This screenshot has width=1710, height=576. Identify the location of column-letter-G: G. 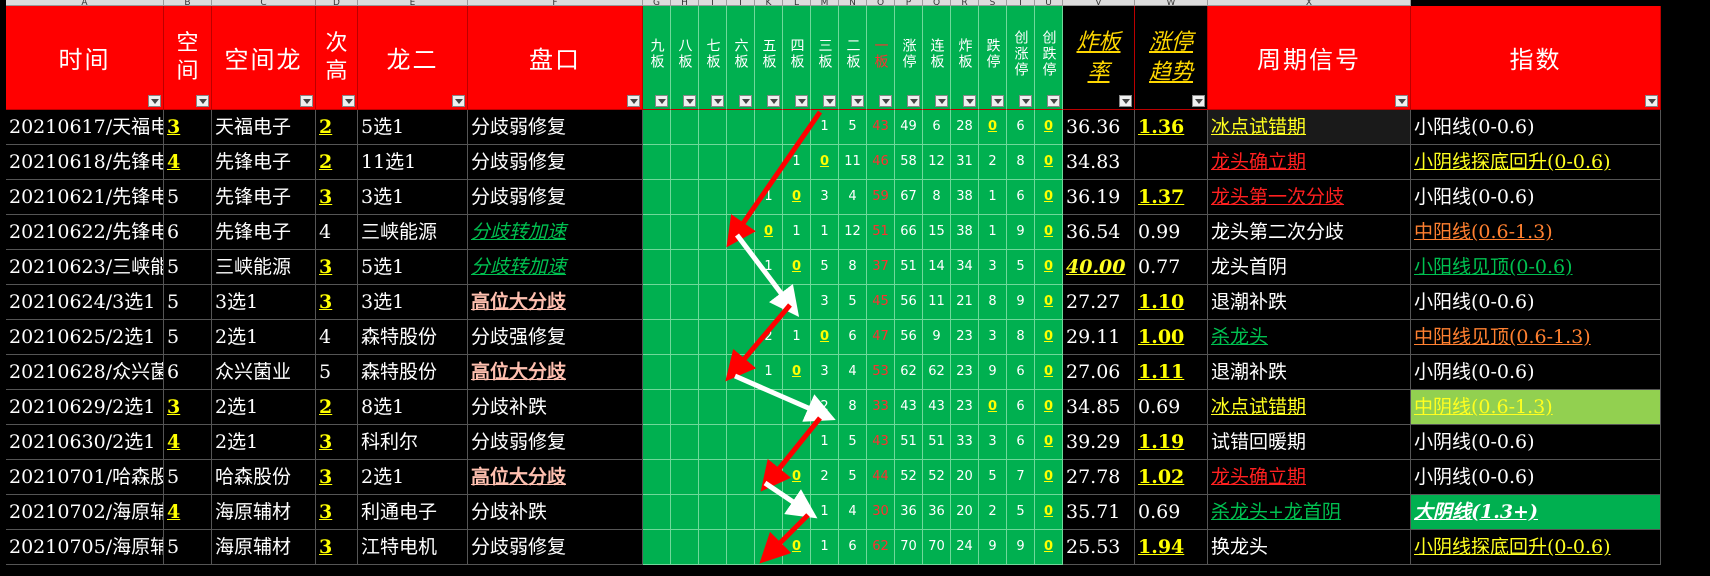
(657, 3).